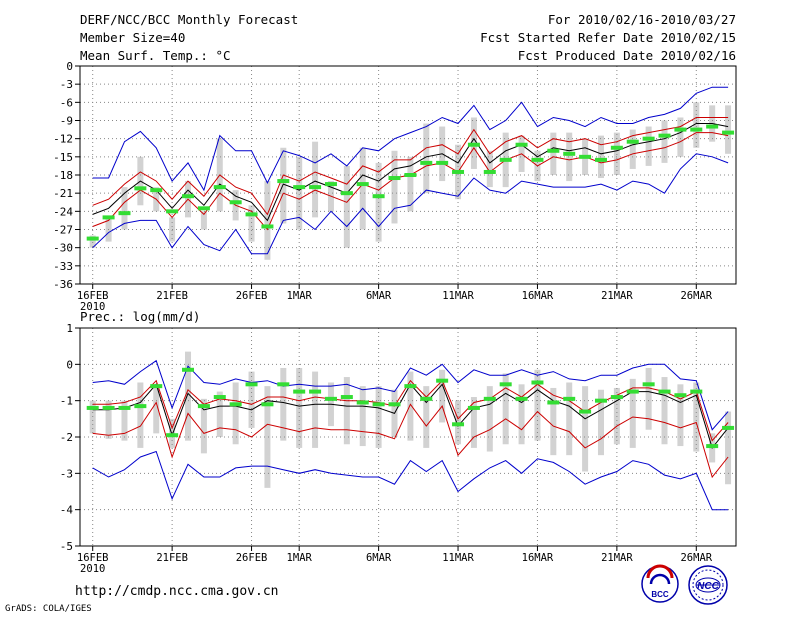 This screenshot has width=800, height=618. Describe the element at coordinates (696, 296) in the screenshot. I see `temperature-xtick-label: 26MAR` at that location.